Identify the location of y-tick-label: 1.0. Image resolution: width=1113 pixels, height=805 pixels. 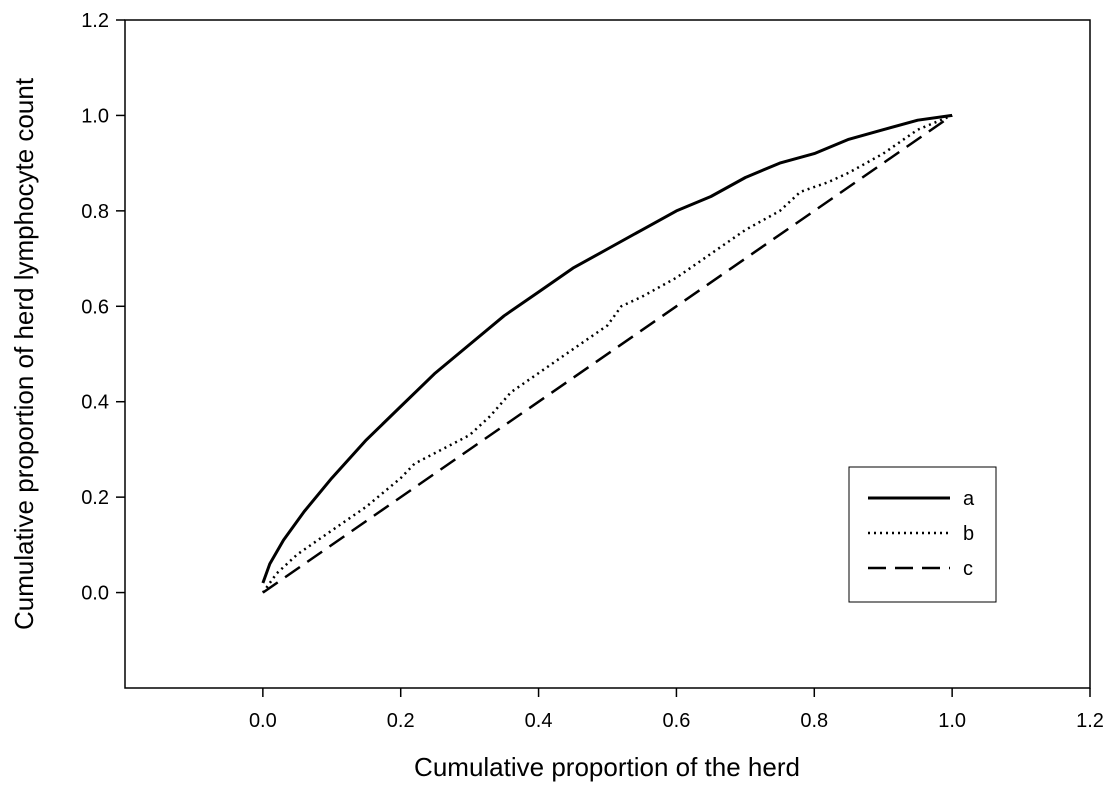
(95, 116).